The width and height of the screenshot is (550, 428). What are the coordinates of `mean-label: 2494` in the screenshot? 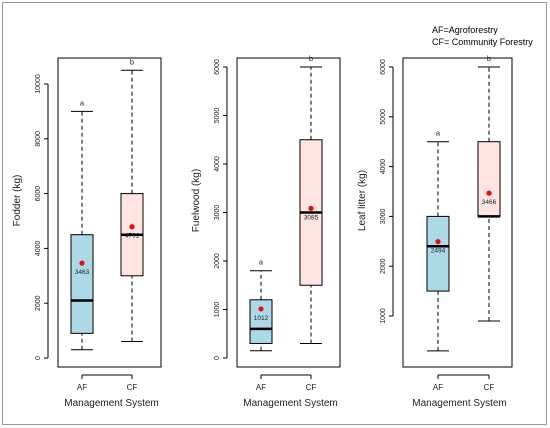 It's located at (438, 251).